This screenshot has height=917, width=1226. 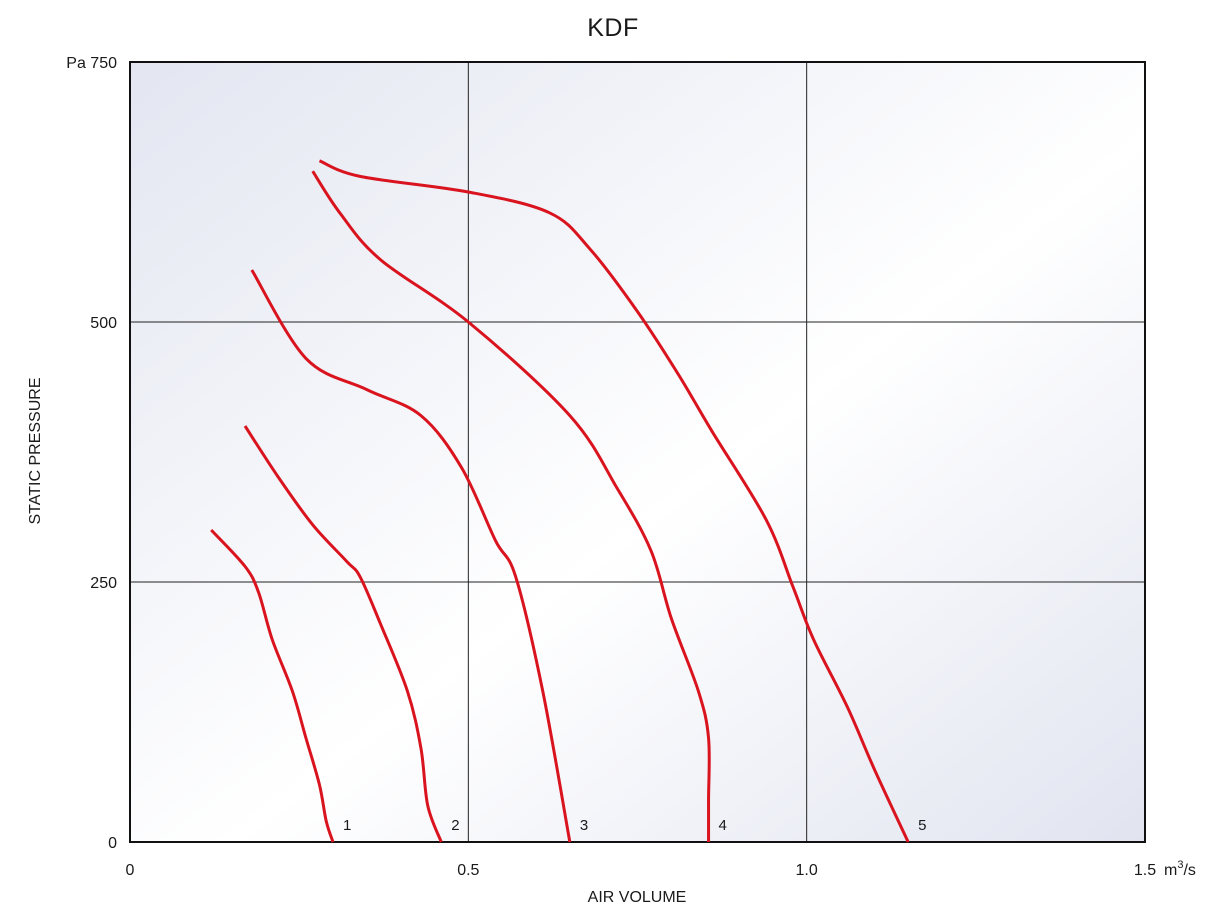 I want to click on x-tick-label: 1.0, so click(x=807, y=870).